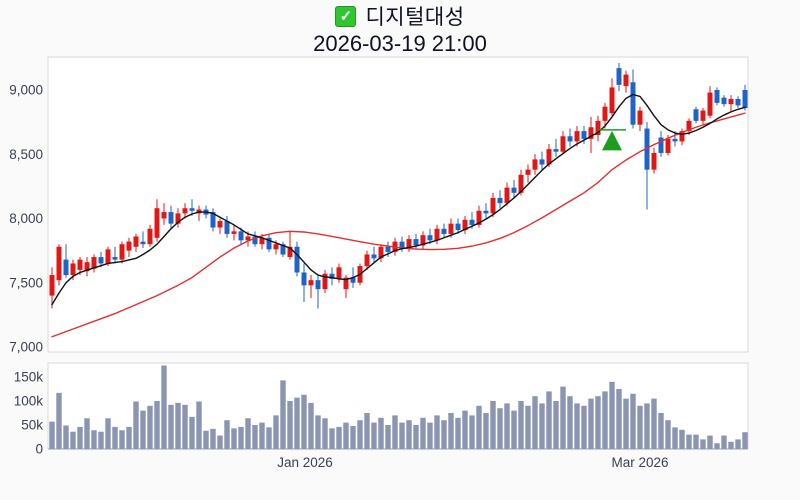 The width and height of the screenshot is (800, 500). Describe the element at coordinates (346, 16) in the screenshot. I see `checked-checkbox-icon: ✓` at that location.